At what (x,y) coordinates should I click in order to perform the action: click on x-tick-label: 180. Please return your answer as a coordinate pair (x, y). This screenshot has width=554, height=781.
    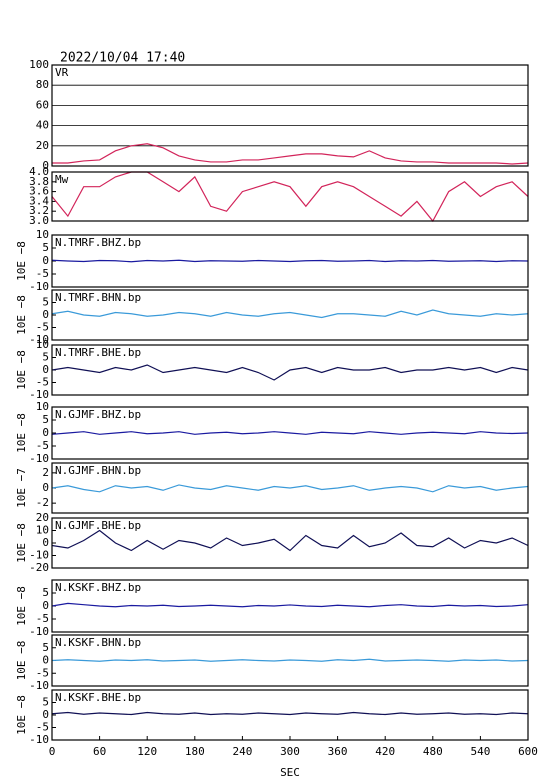
    Looking at the image, I should click on (195, 751).